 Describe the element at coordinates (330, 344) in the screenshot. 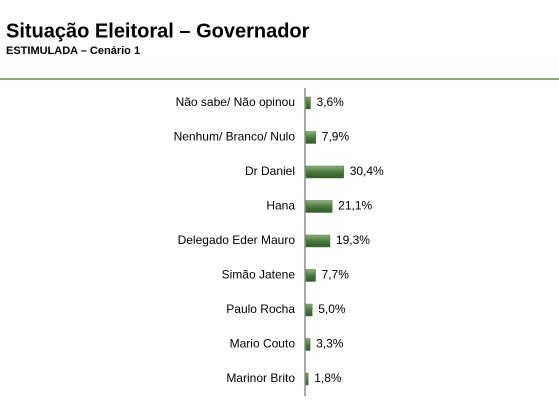

I see `value-label: 3,3%` at that location.